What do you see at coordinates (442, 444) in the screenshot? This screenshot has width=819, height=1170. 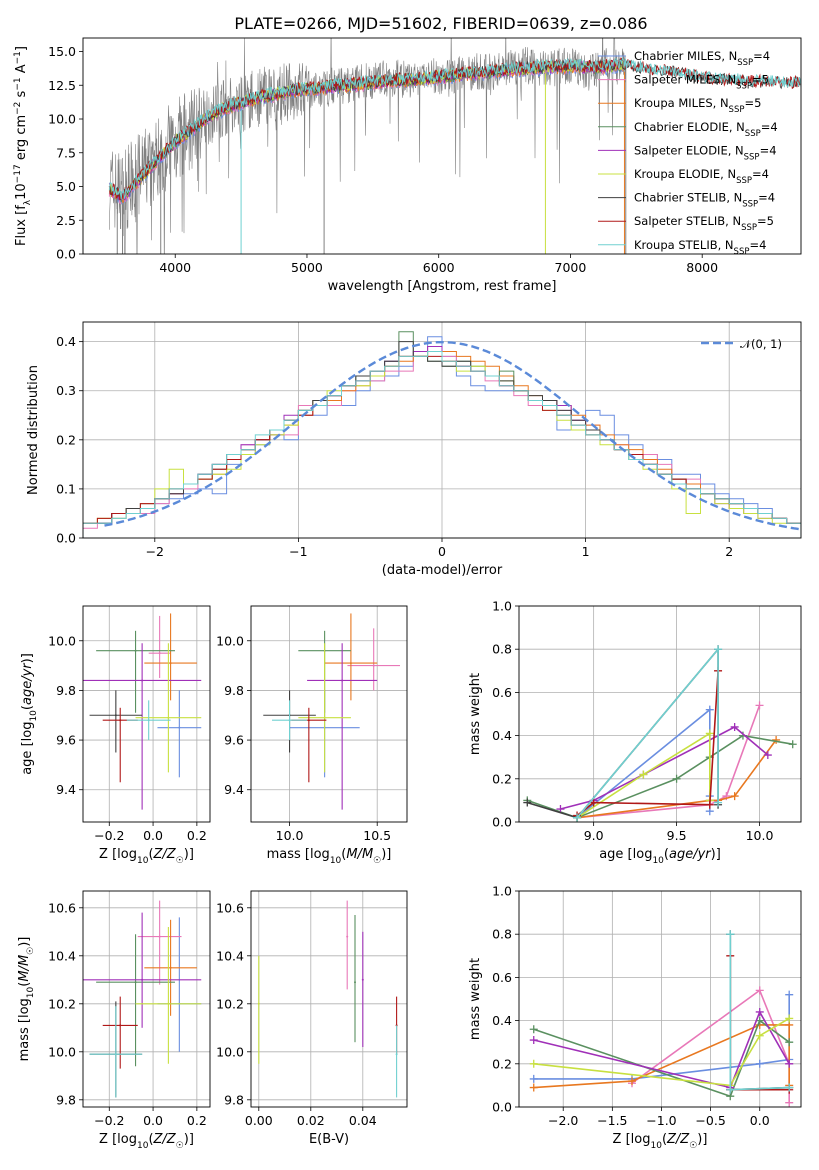 I see `histogram-step-line` at bounding box center [442, 444].